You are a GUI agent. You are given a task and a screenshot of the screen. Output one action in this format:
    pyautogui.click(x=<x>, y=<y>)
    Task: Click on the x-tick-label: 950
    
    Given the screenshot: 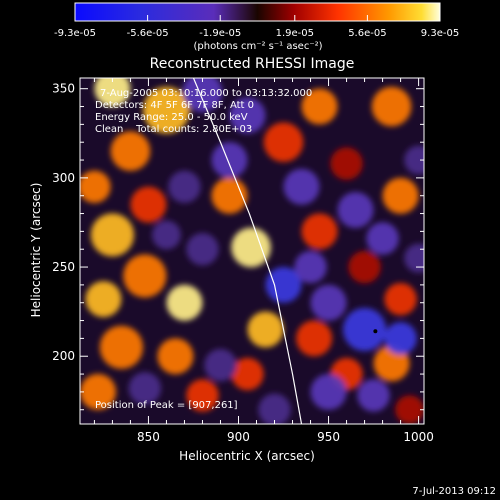 What is the action you would take?
    pyautogui.click(x=328, y=437)
    